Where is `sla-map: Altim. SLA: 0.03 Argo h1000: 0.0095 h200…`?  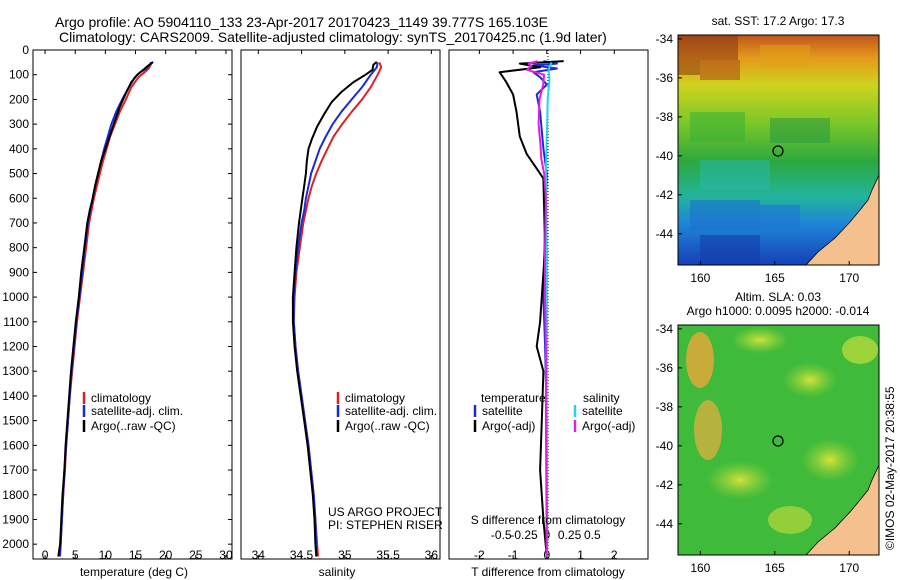
sla-map: Altim. SLA: 0.03 Argo h1000: 0.0095 h200… is located at coordinates (768, 432).